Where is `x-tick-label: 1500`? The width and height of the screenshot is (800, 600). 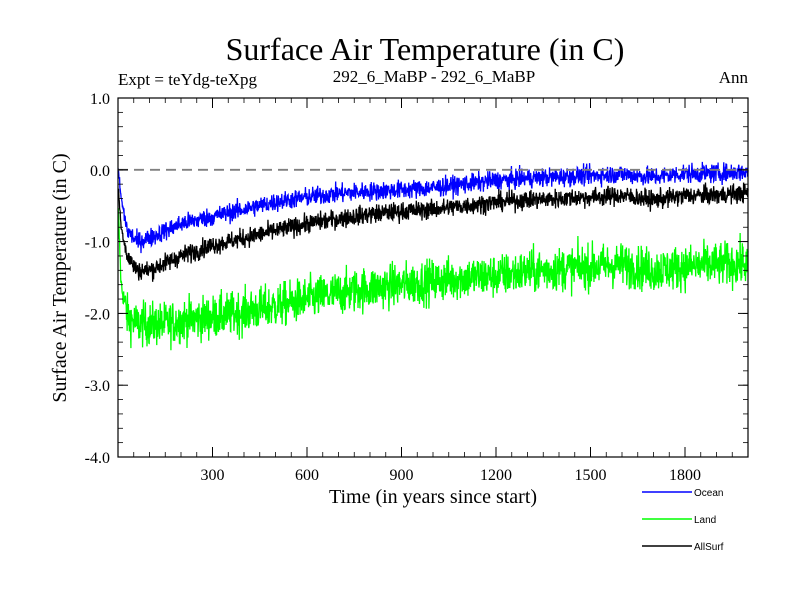
x-tick-label: 1500 is located at coordinates (591, 475).